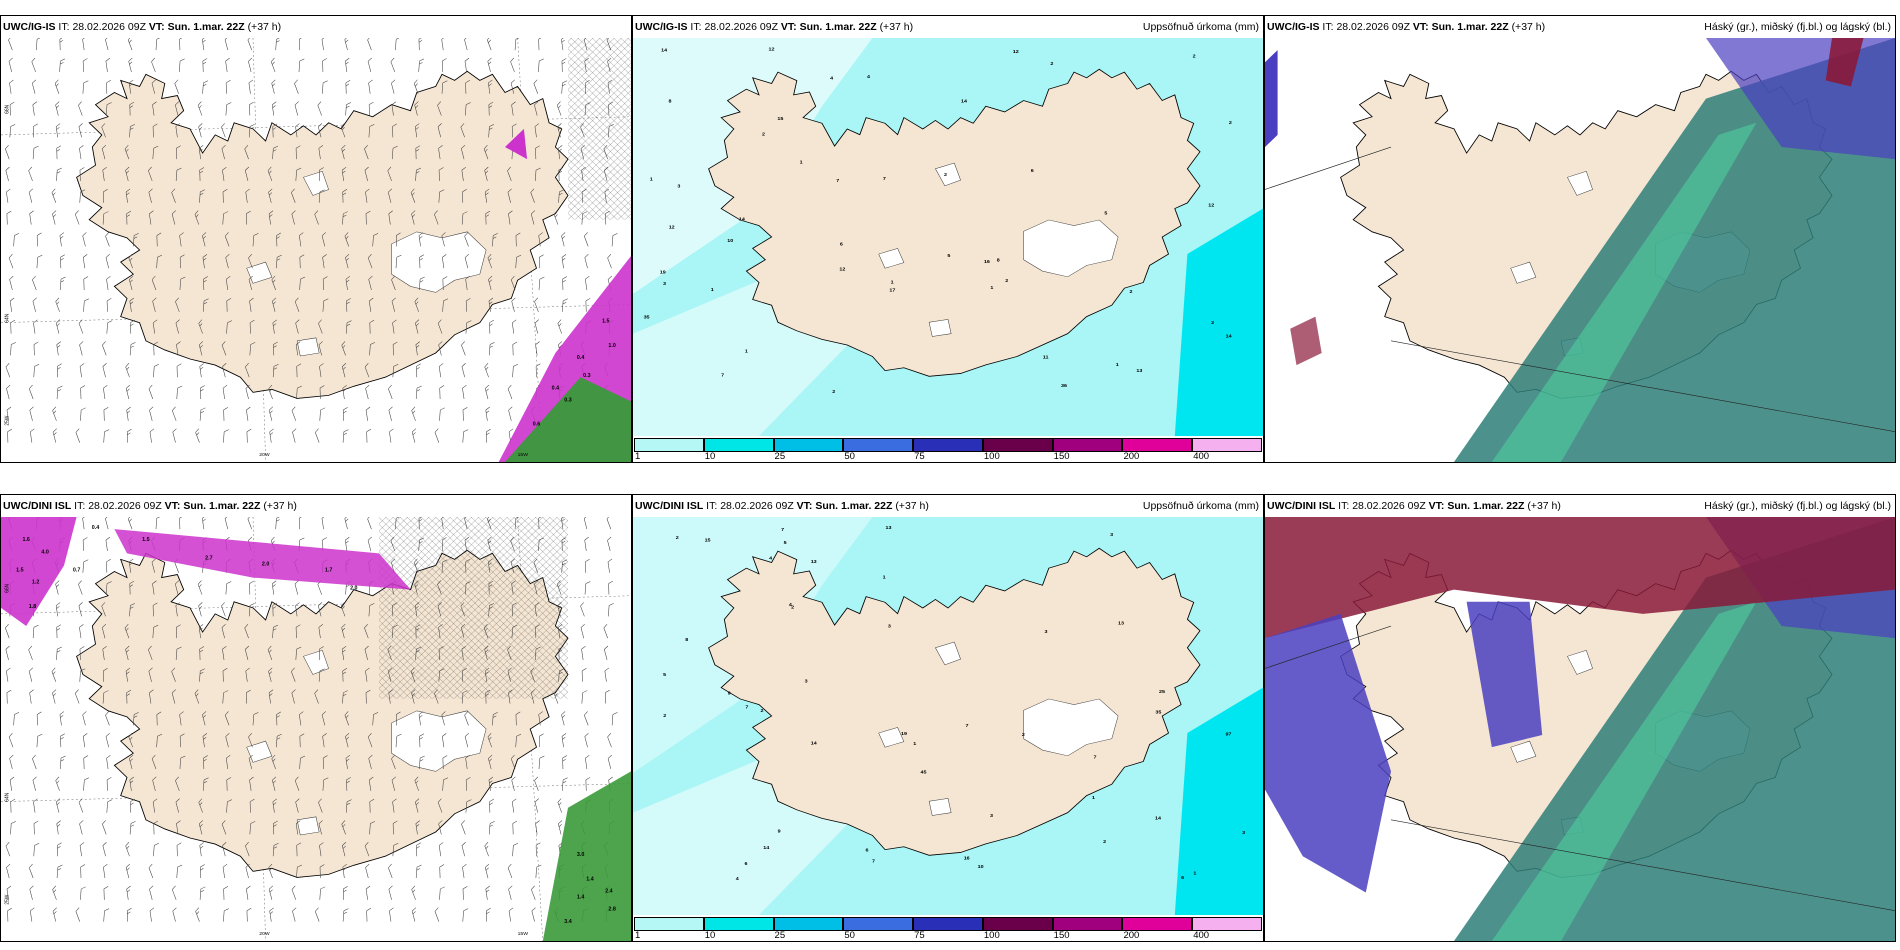  I want to click on map-value-label: 12, so click(672, 228).